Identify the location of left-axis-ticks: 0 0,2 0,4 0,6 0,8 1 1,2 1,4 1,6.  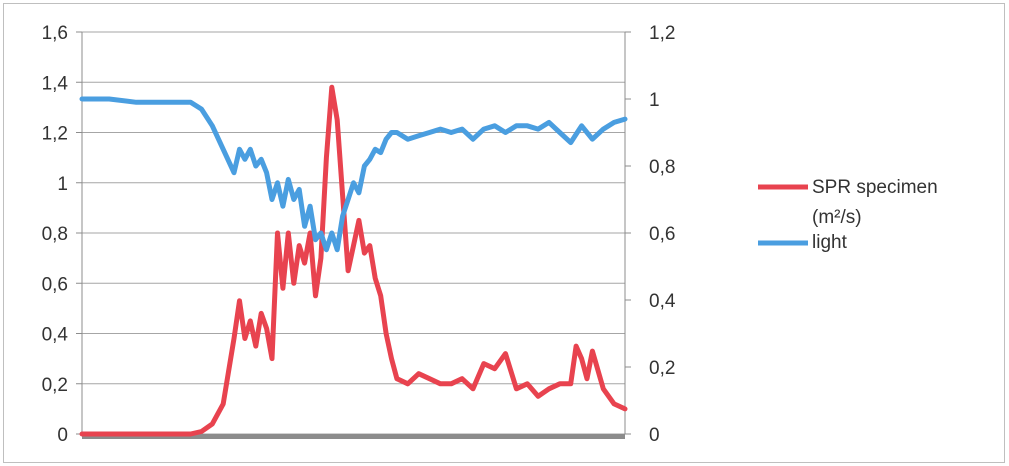
(55, 234).